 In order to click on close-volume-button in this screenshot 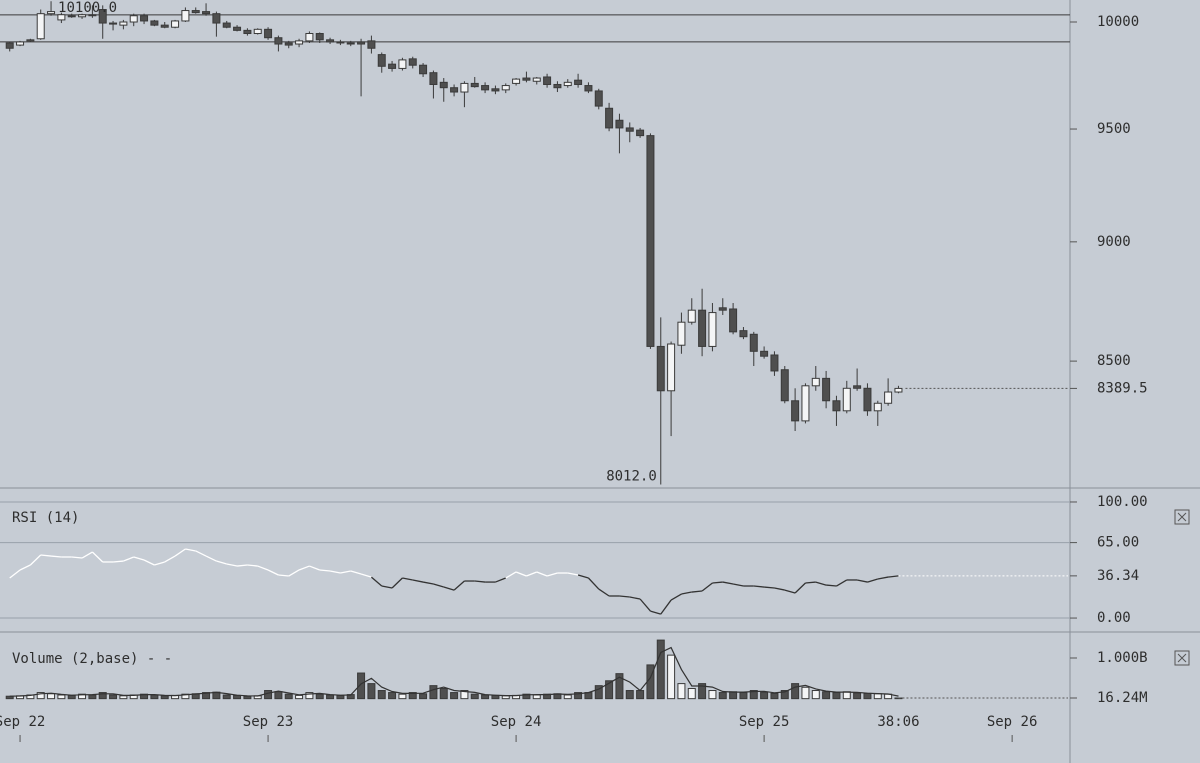, I will do `click(1182, 658)`.